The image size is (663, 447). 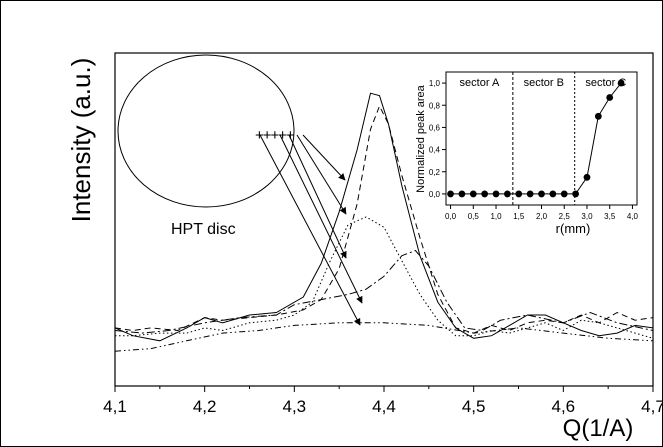 What do you see at coordinates (496, 216) in the screenshot?
I see `inset-x-tick-label: 1,0` at bounding box center [496, 216].